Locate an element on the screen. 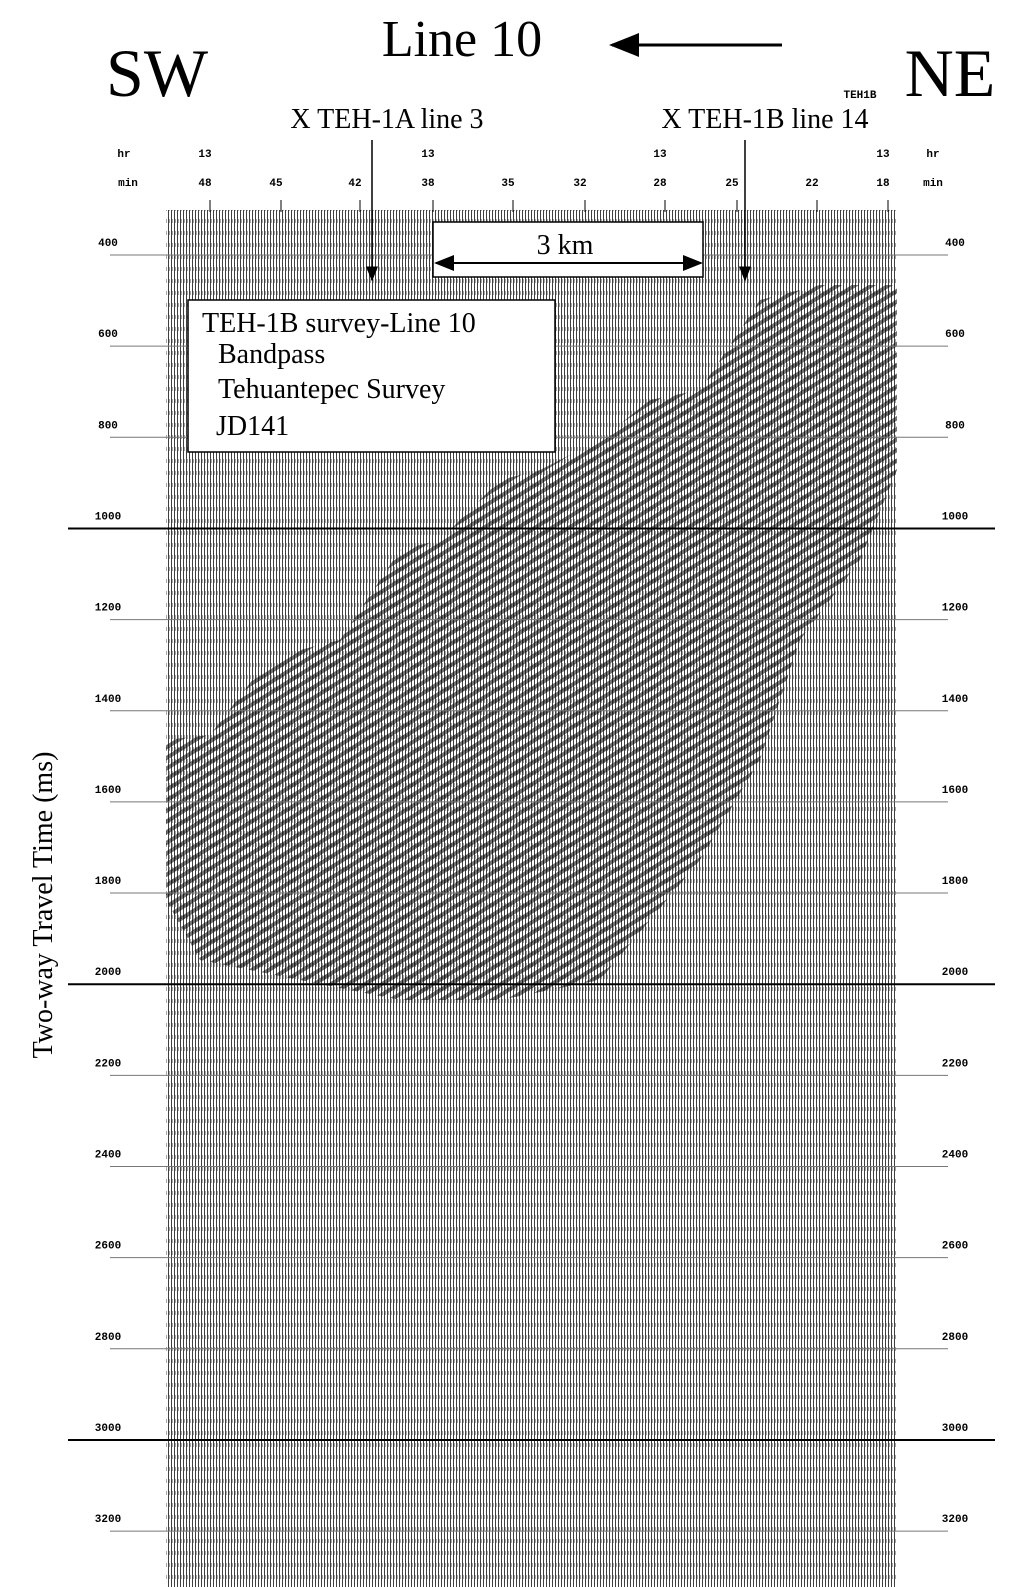  left-direction: SW is located at coordinates (157, 73).